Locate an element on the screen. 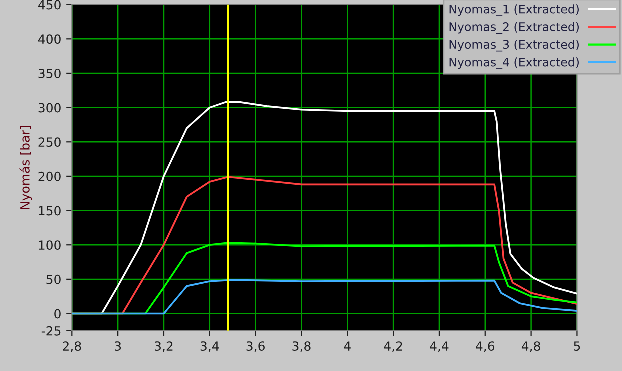 The width and height of the screenshot is (622, 371). y-tick-label: 100 is located at coordinates (50, 245).